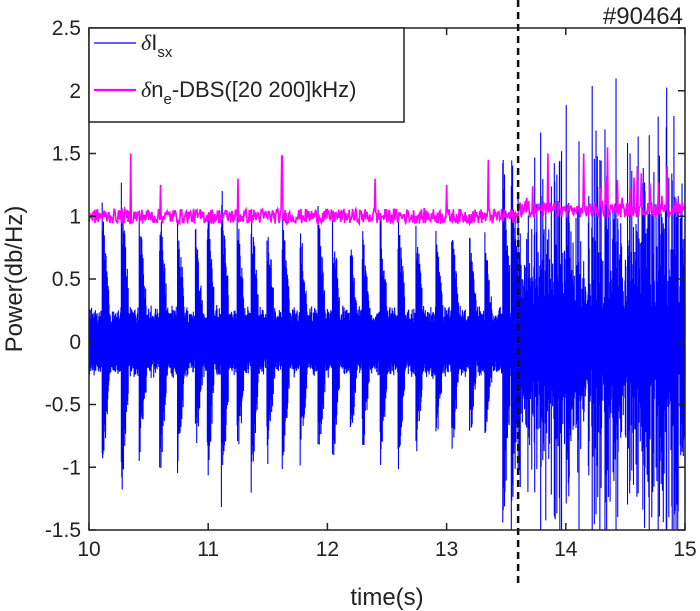  I want to click on x-tick-label: 15, so click(684, 549).